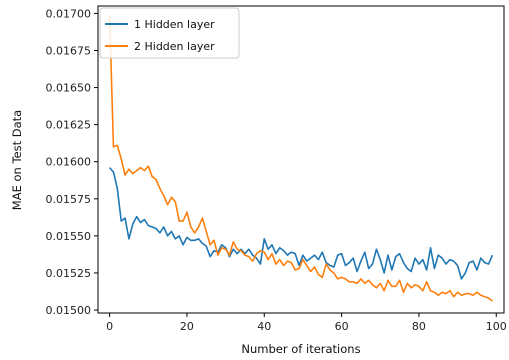 Image resolution: width=509 pixels, height=360 pixels. Describe the element at coordinates (187, 326) in the screenshot. I see `x-tick-label: 20` at that location.